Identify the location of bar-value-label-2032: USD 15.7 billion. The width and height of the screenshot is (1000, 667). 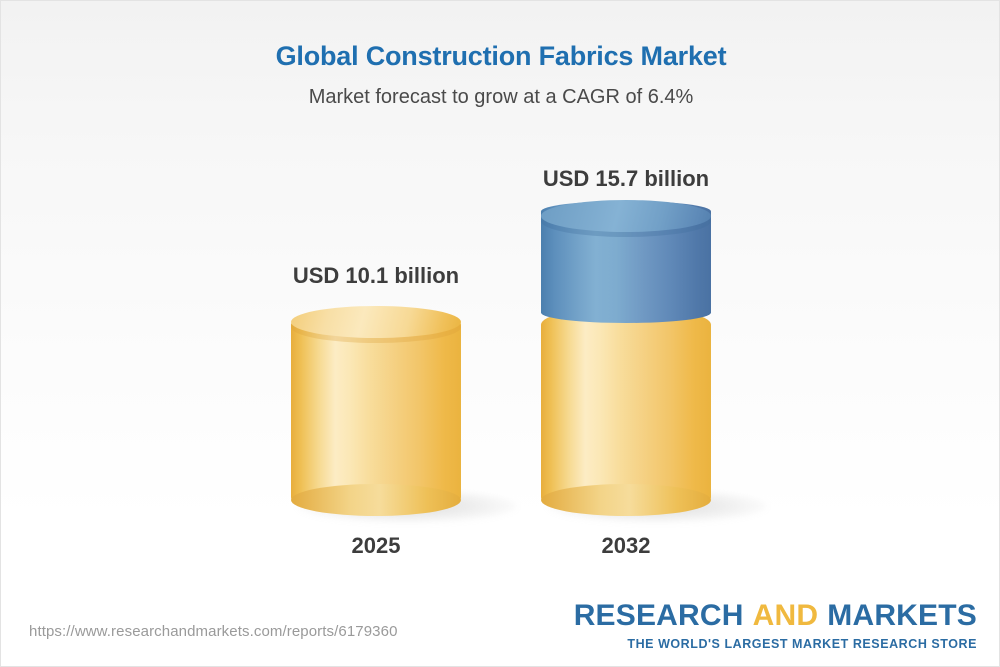
(626, 178).